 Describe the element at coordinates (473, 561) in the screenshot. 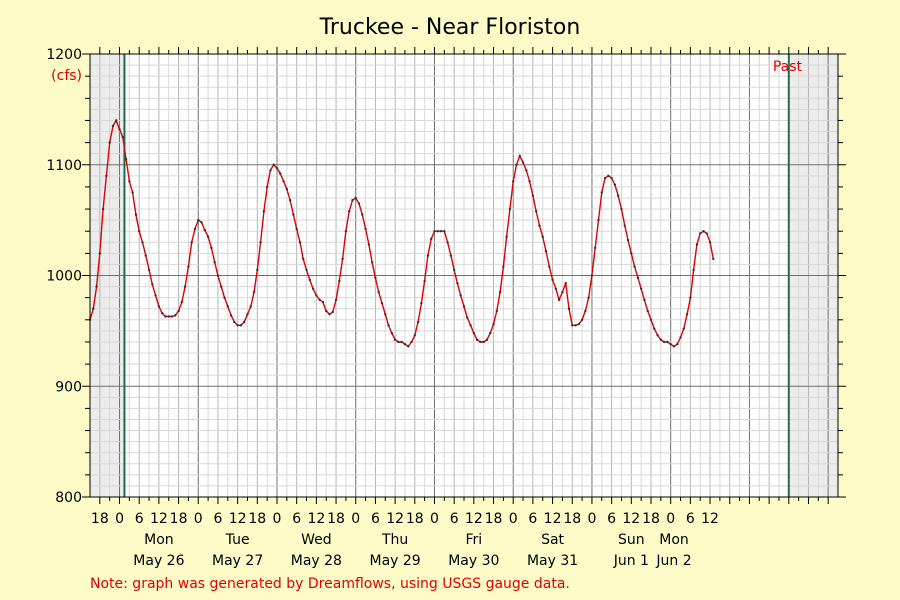

I see `day-date-label: May 30` at that location.